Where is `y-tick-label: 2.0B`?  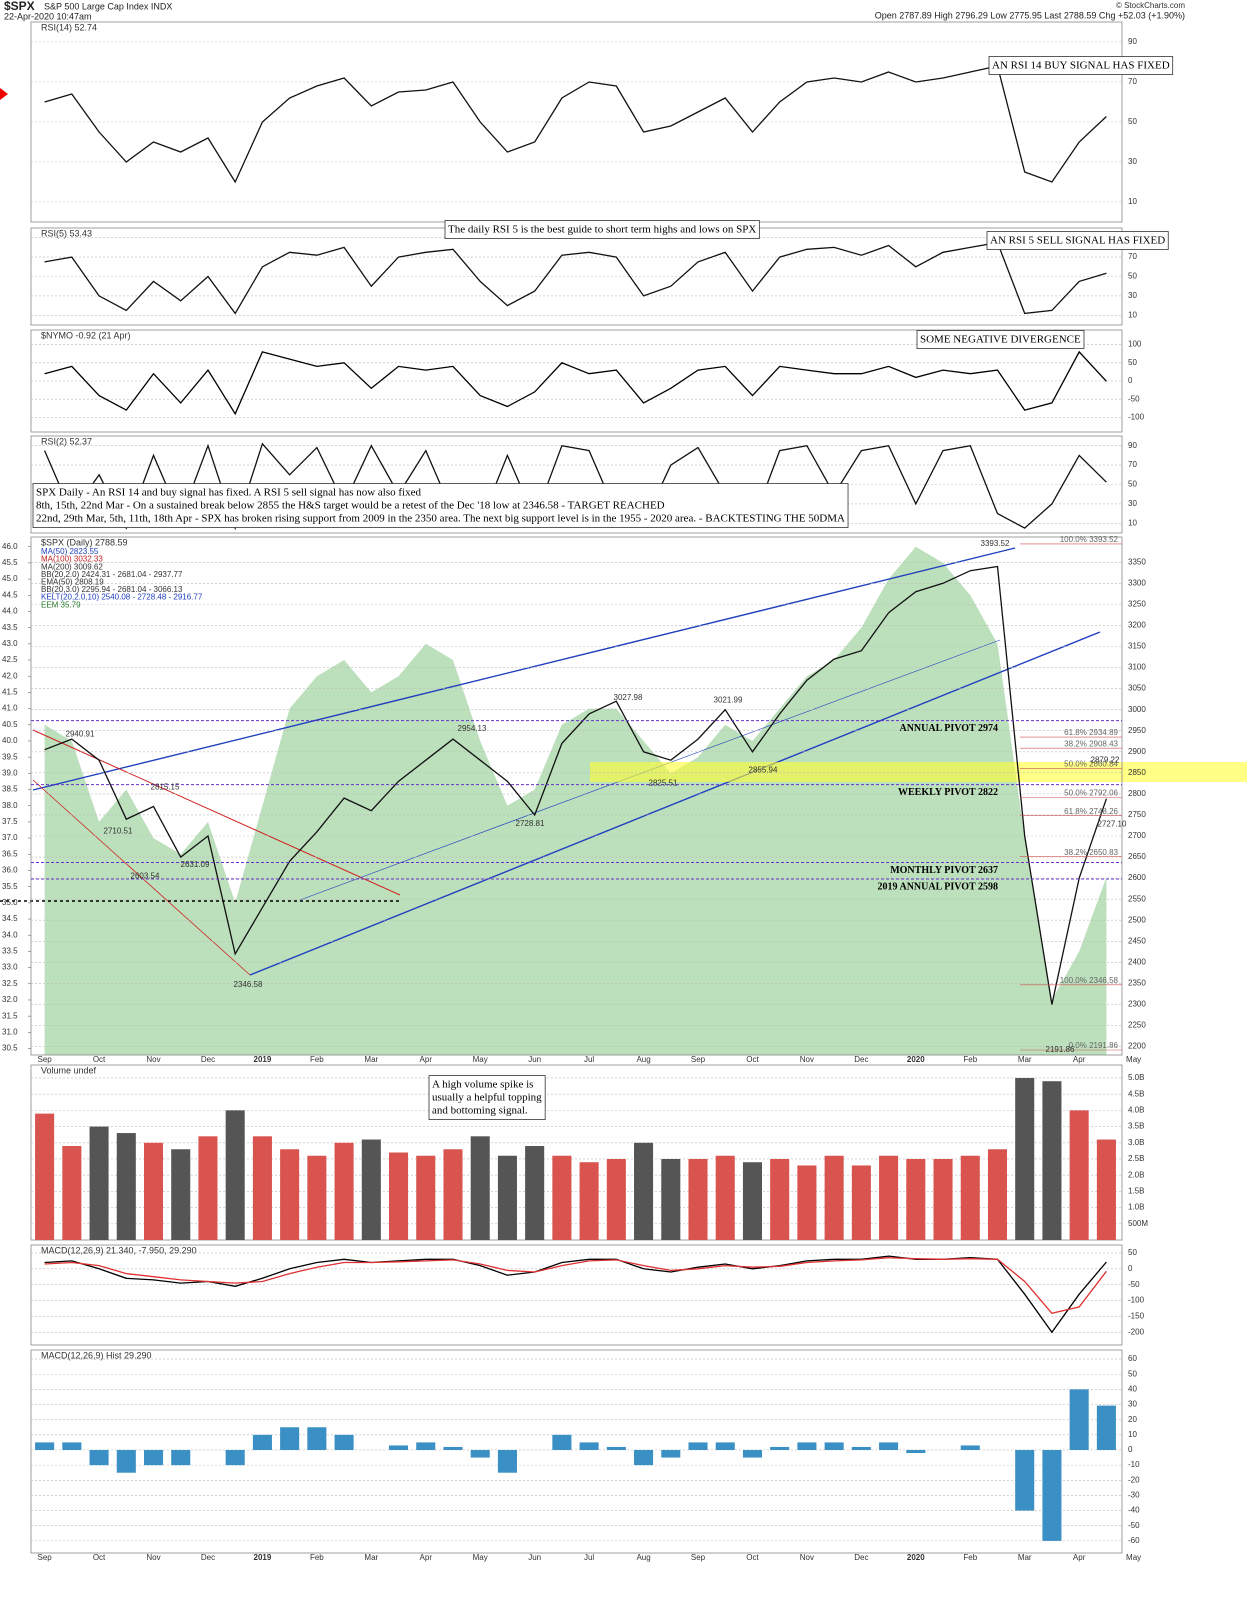 y-tick-label: 2.0B is located at coordinates (1136, 1174).